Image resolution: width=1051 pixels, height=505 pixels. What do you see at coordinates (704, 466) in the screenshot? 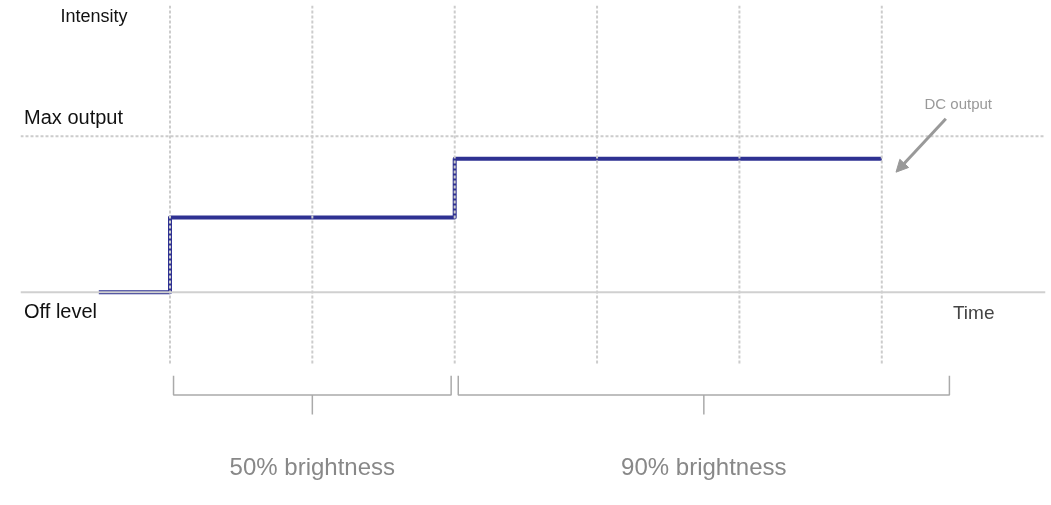
I see `text: 90% brightness` at bounding box center [704, 466].